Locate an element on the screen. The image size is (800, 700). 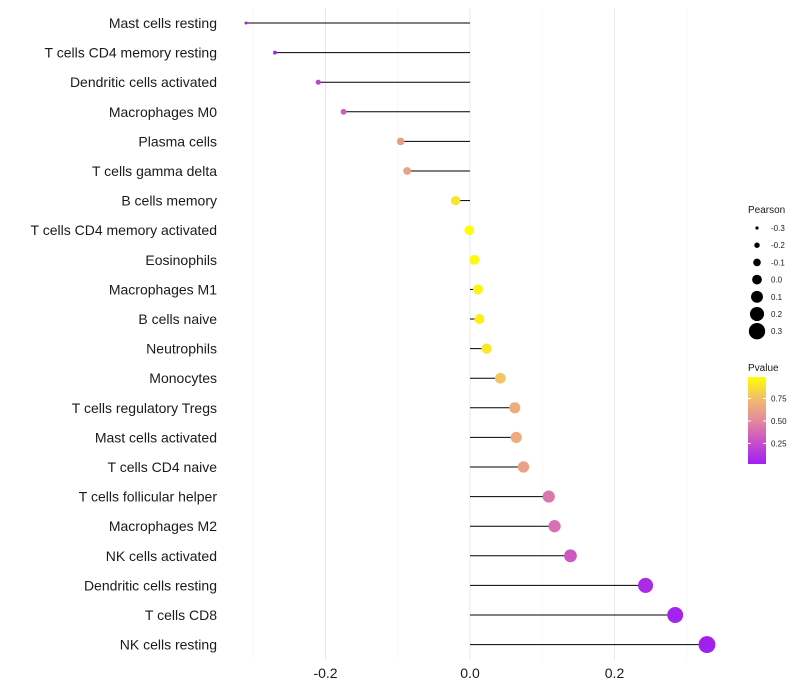
category-label: B cells naive is located at coordinates (177, 319).